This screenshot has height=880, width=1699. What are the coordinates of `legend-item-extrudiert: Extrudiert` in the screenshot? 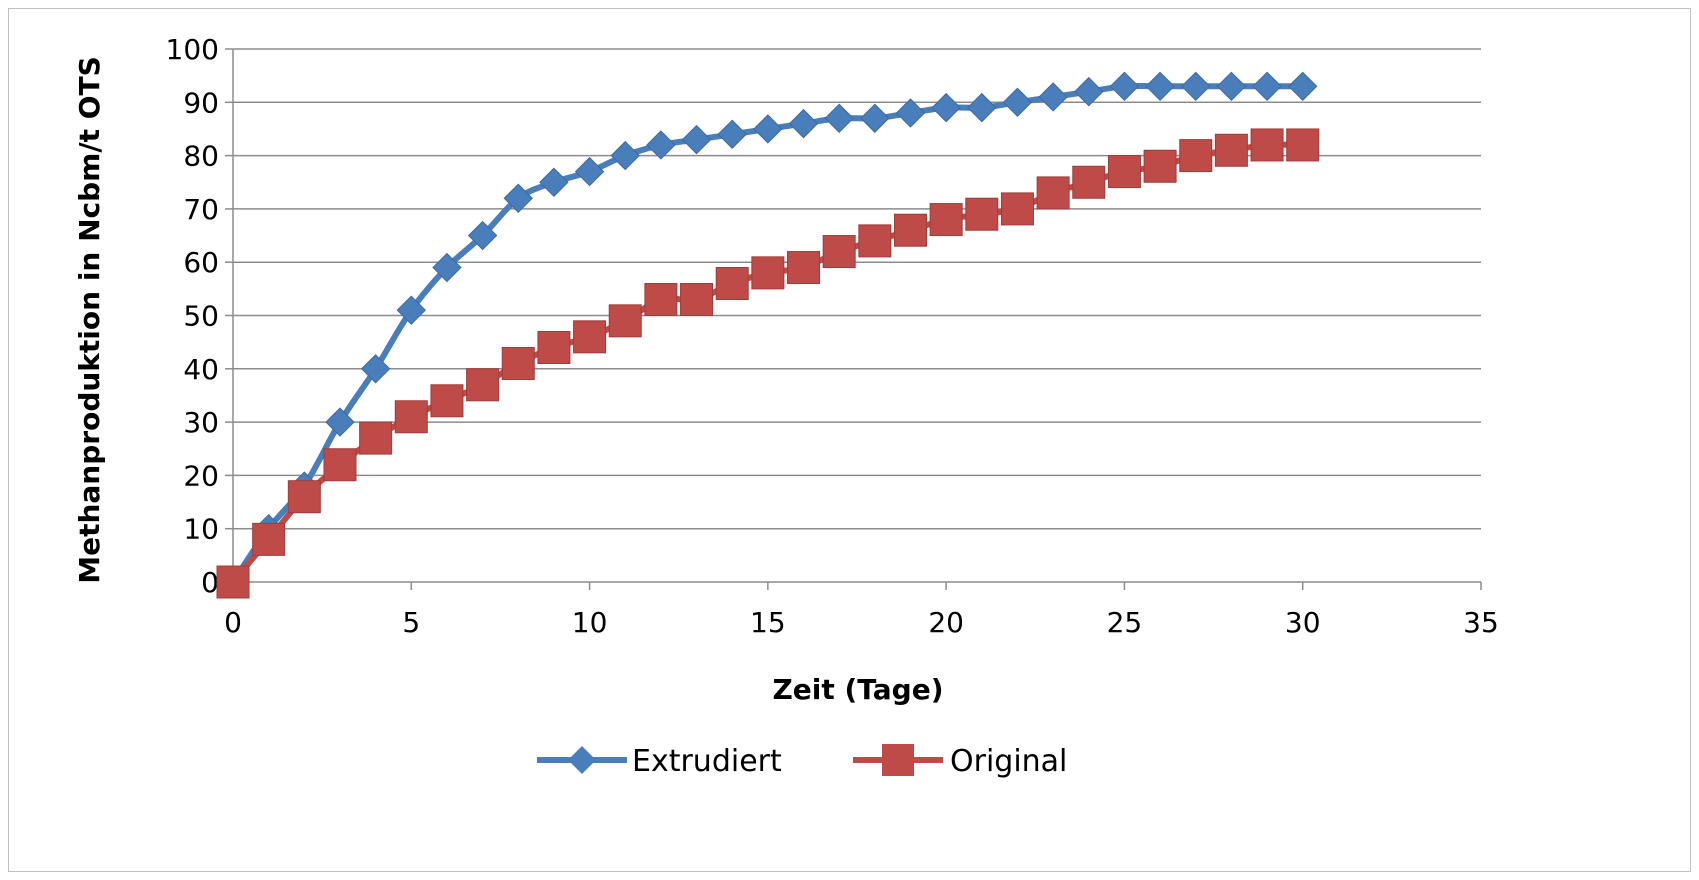 It's located at (659, 761).